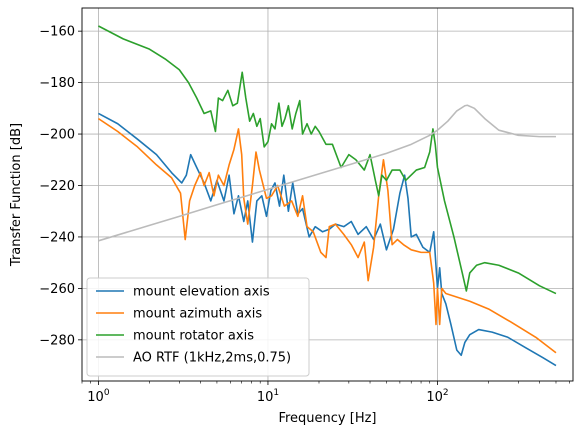 The image size is (583, 437). I want to click on legend-box, so click(198, 327).